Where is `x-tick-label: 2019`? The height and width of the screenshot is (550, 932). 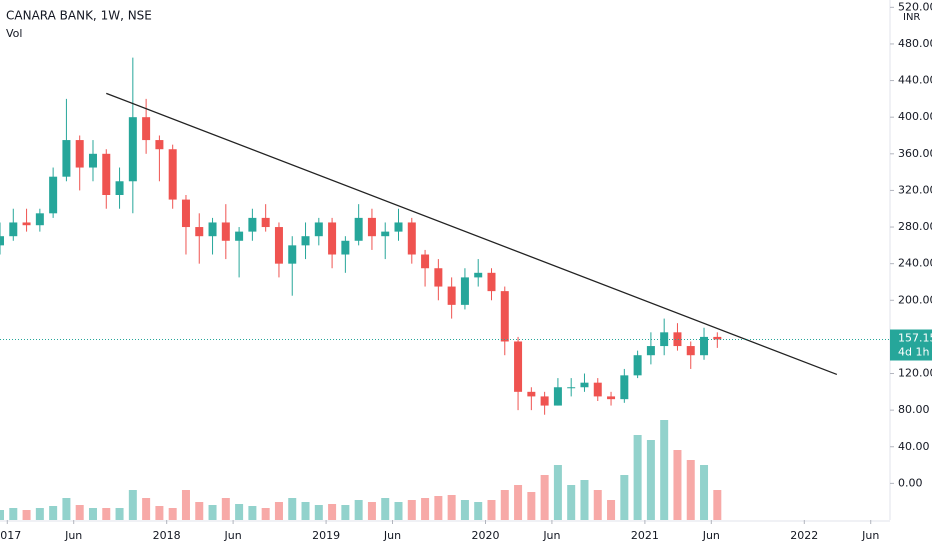 x-tick-label: 2019 is located at coordinates (326, 535).